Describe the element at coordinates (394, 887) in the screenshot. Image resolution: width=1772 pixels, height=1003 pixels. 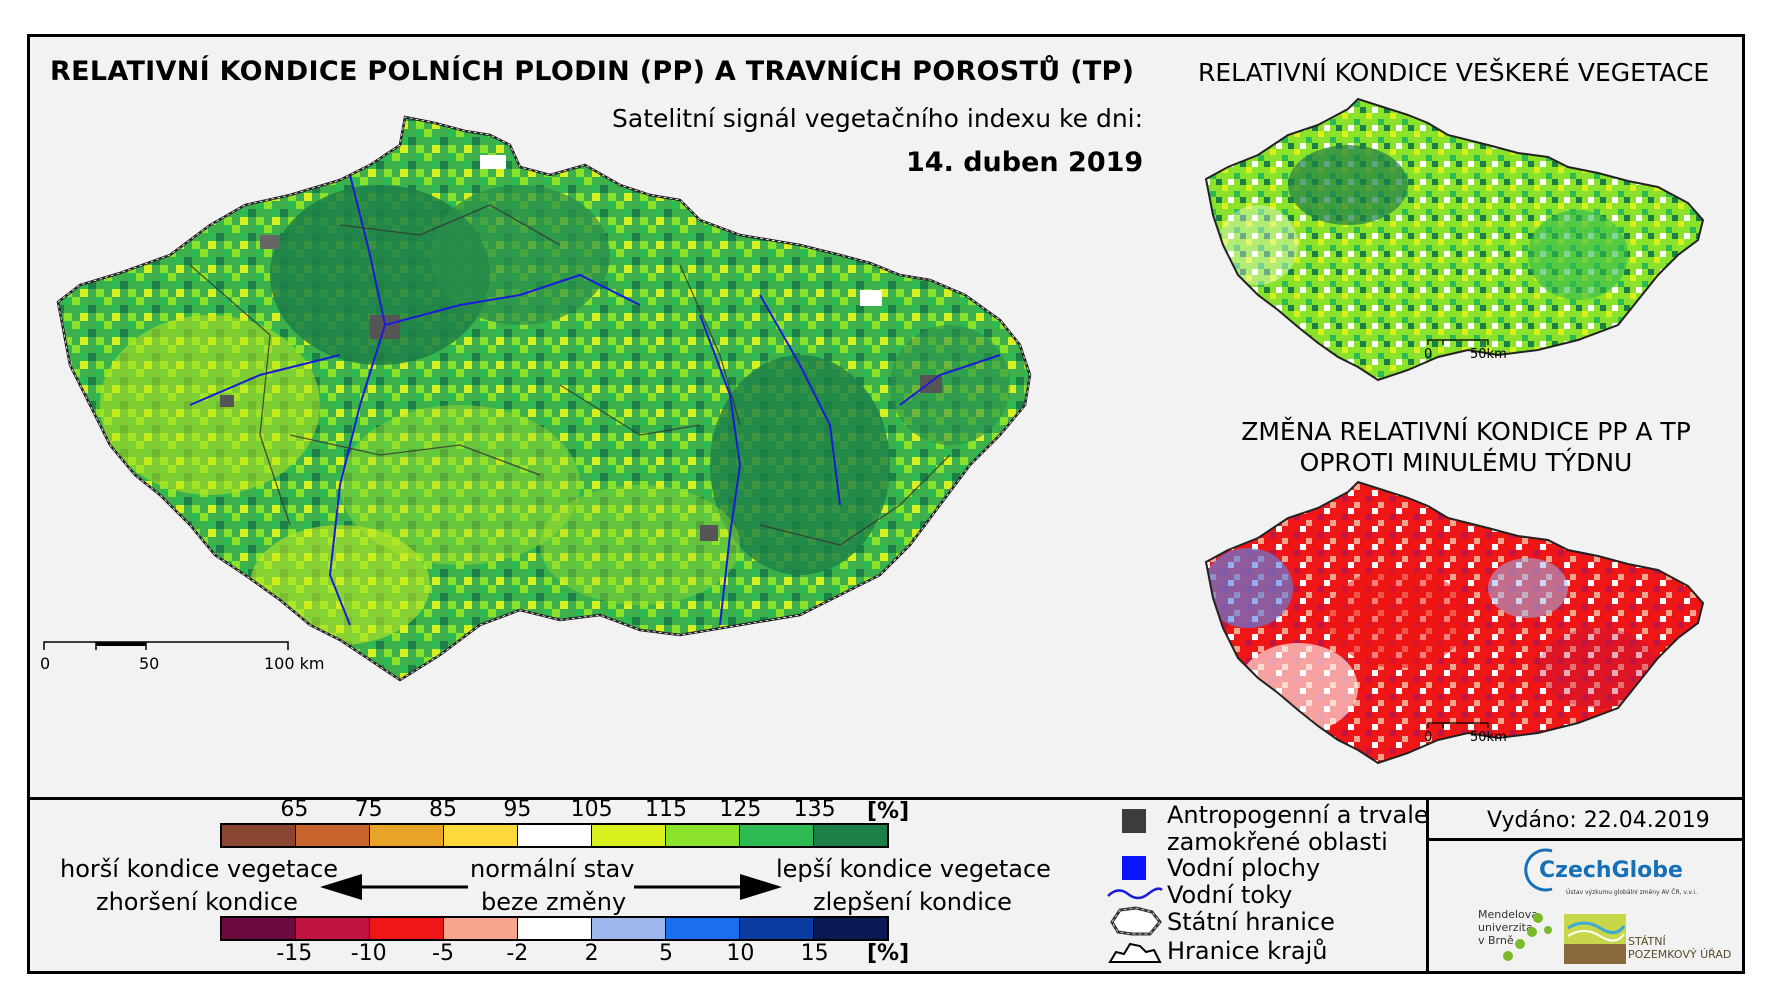
I see `left-arrow-icon` at that location.